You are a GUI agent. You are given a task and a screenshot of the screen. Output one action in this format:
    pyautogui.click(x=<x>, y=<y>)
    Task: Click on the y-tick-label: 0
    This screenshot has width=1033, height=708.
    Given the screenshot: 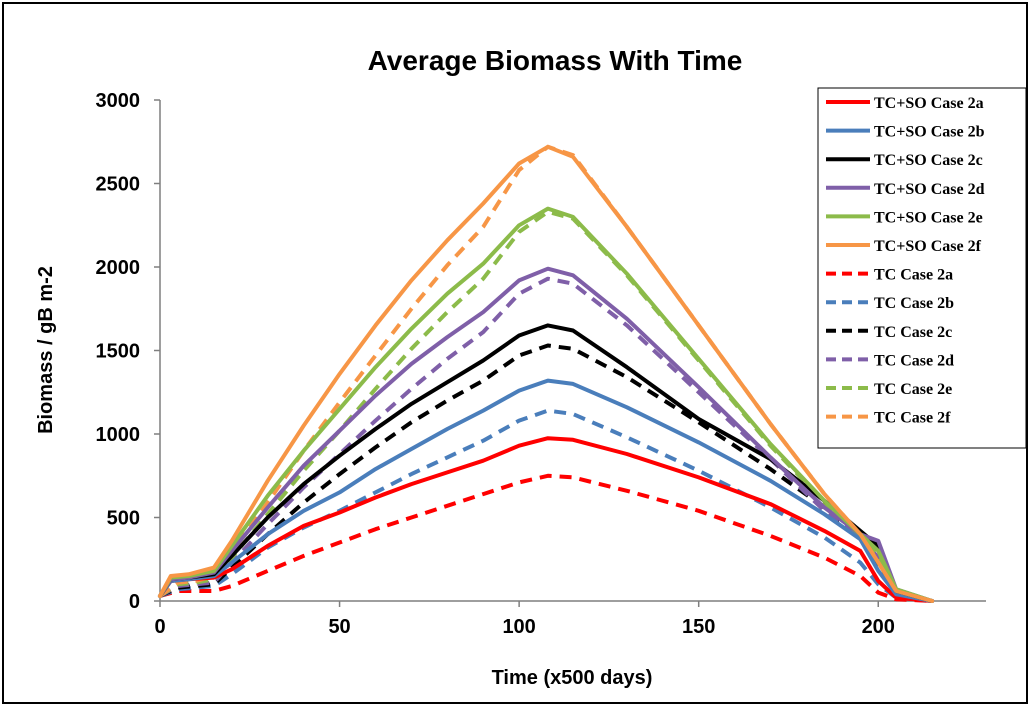 What is the action you would take?
    pyautogui.click(x=134, y=602)
    